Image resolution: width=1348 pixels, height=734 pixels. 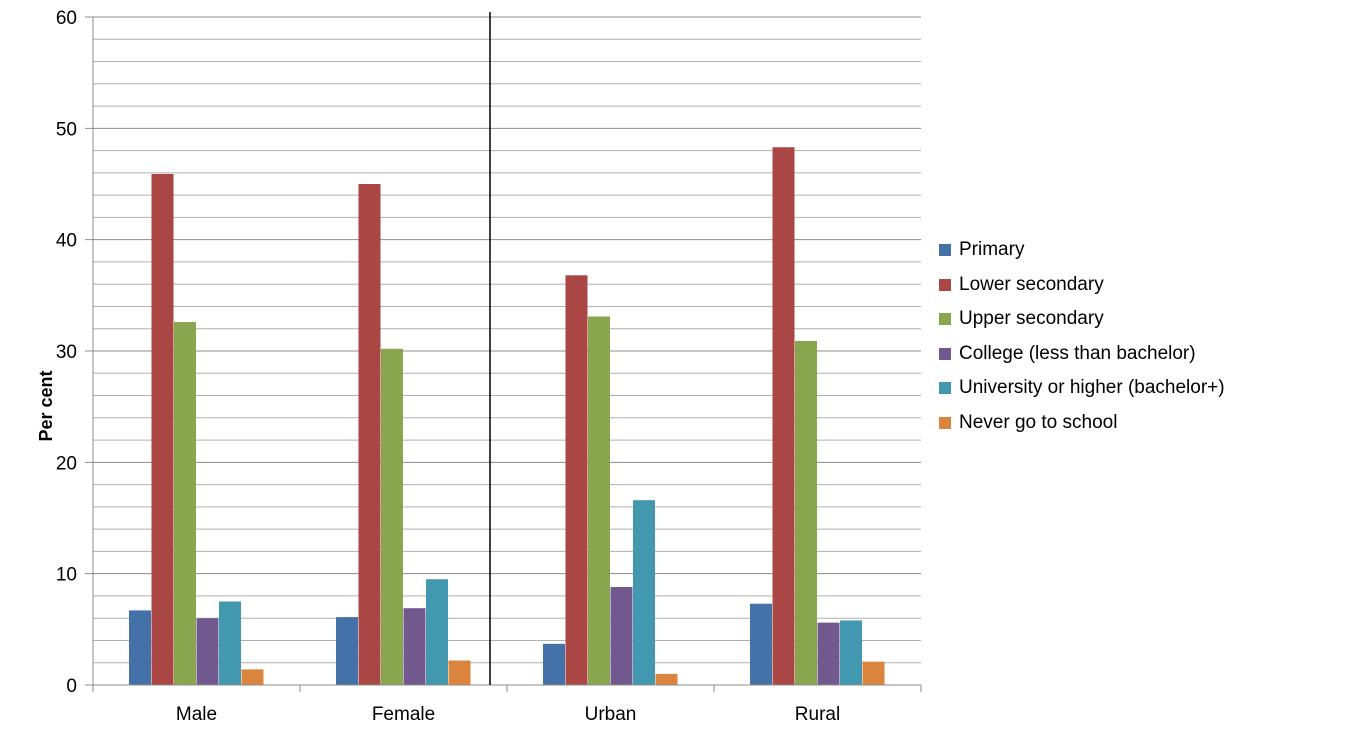 I want to click on bar-urban-primary, so click(x=554, y=664).